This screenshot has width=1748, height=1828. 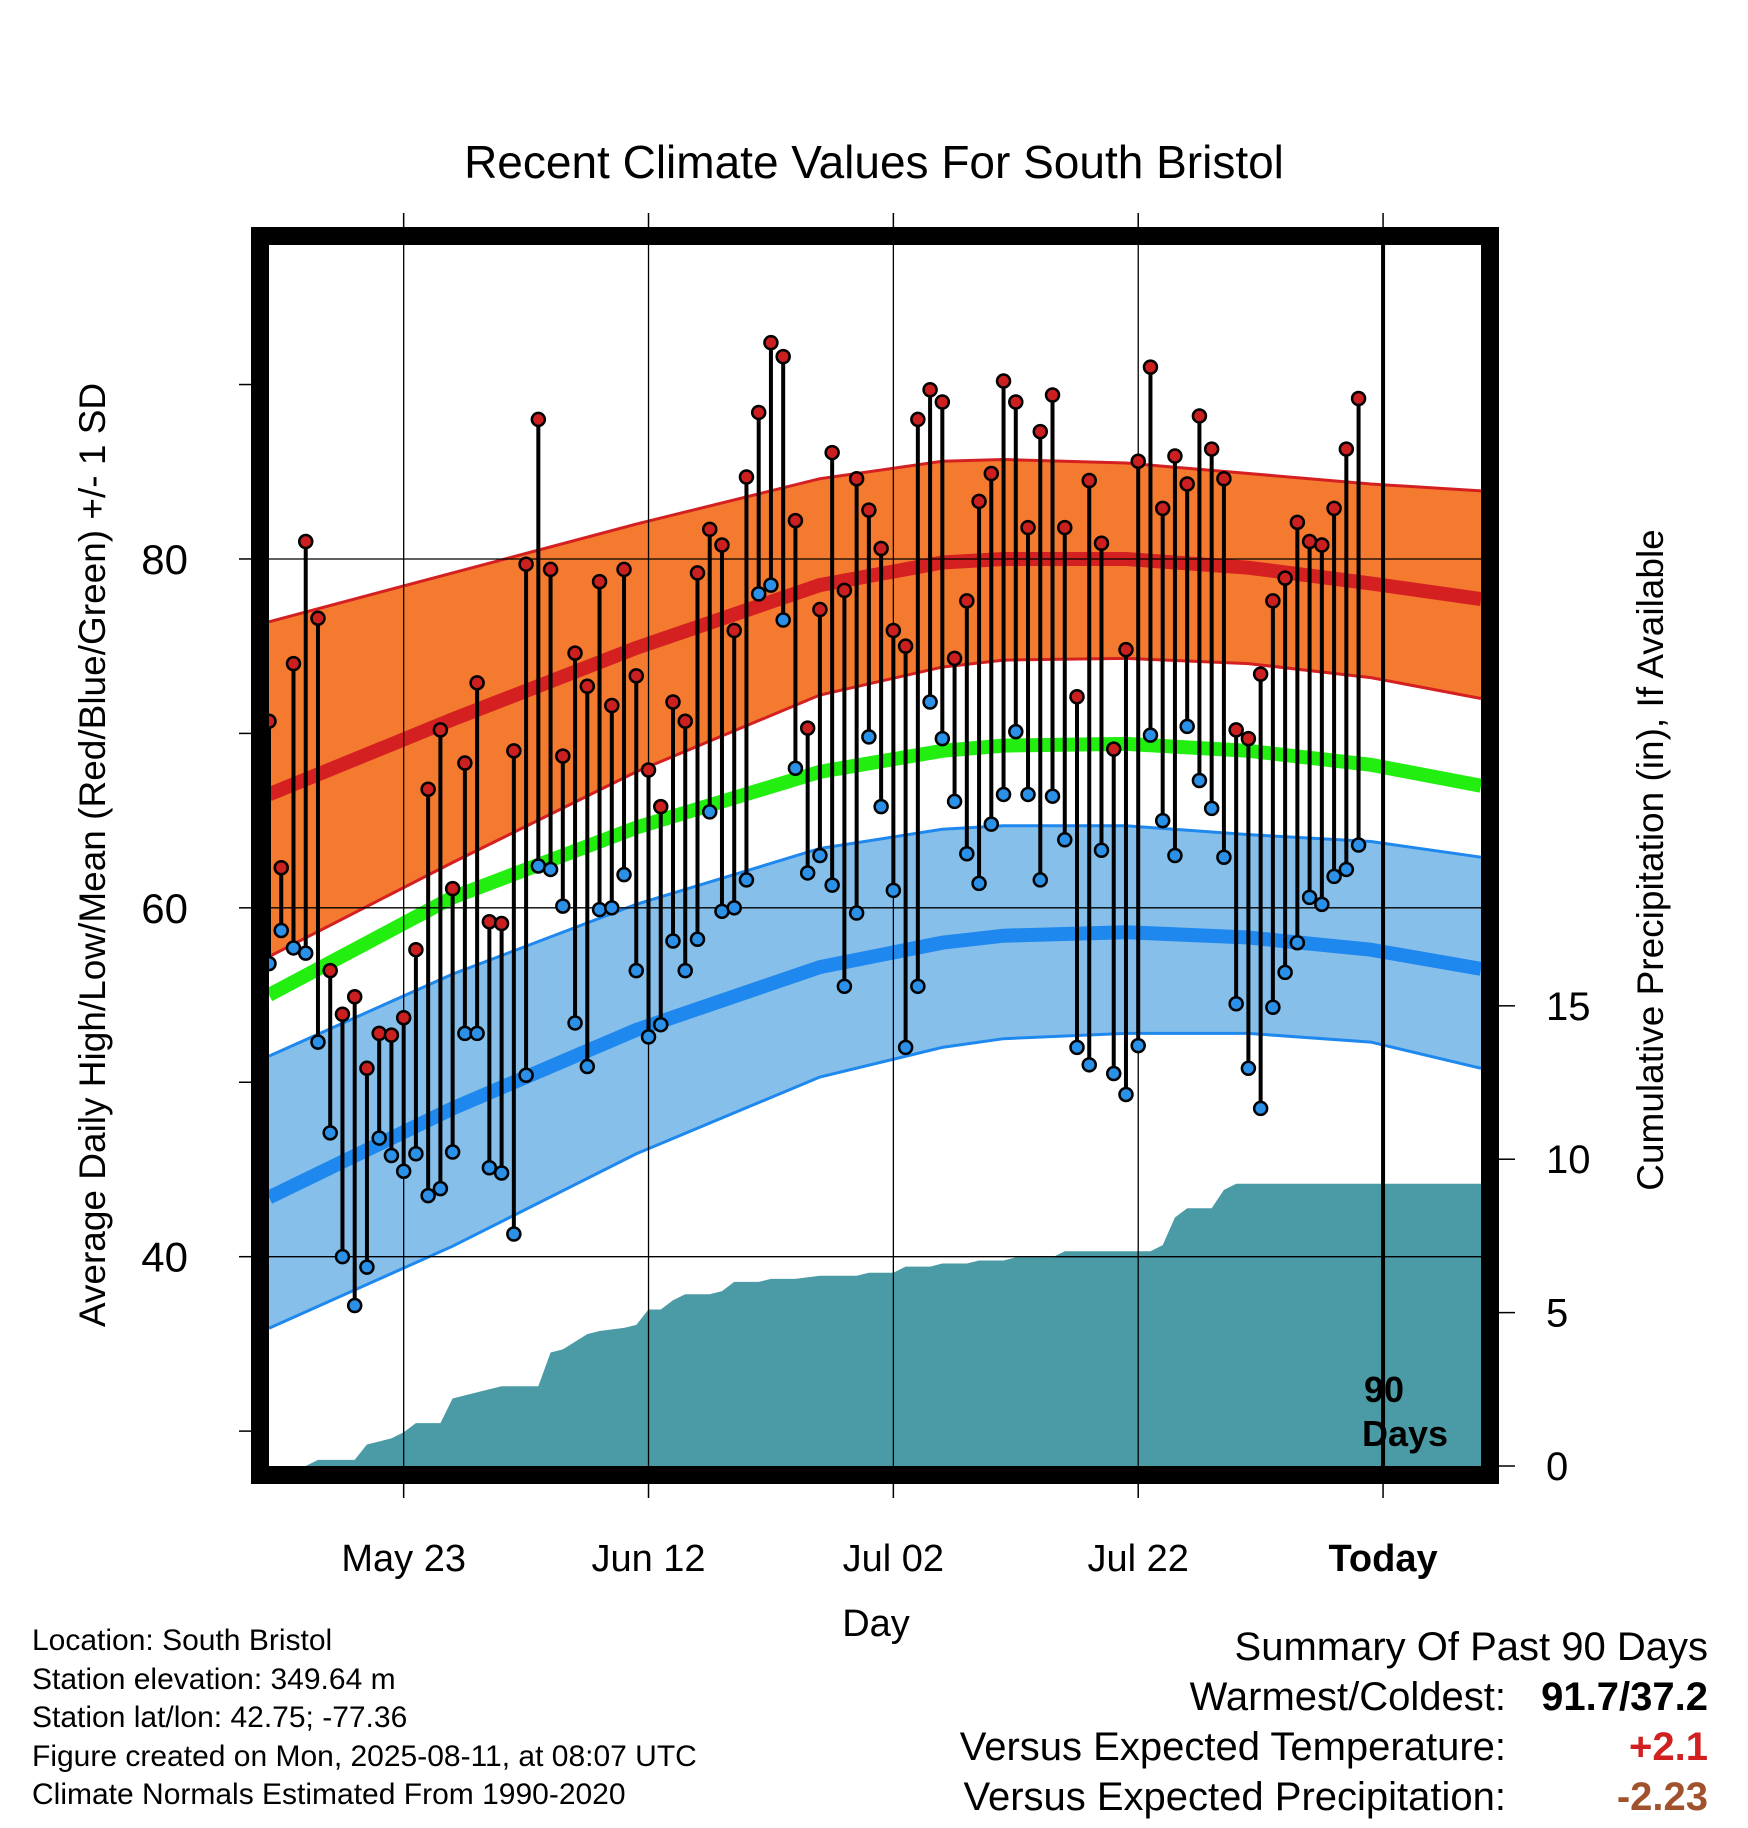 I want to click on warmest-coldest-label: Warmest/Coldest:, so click(x=1347, y=1697).